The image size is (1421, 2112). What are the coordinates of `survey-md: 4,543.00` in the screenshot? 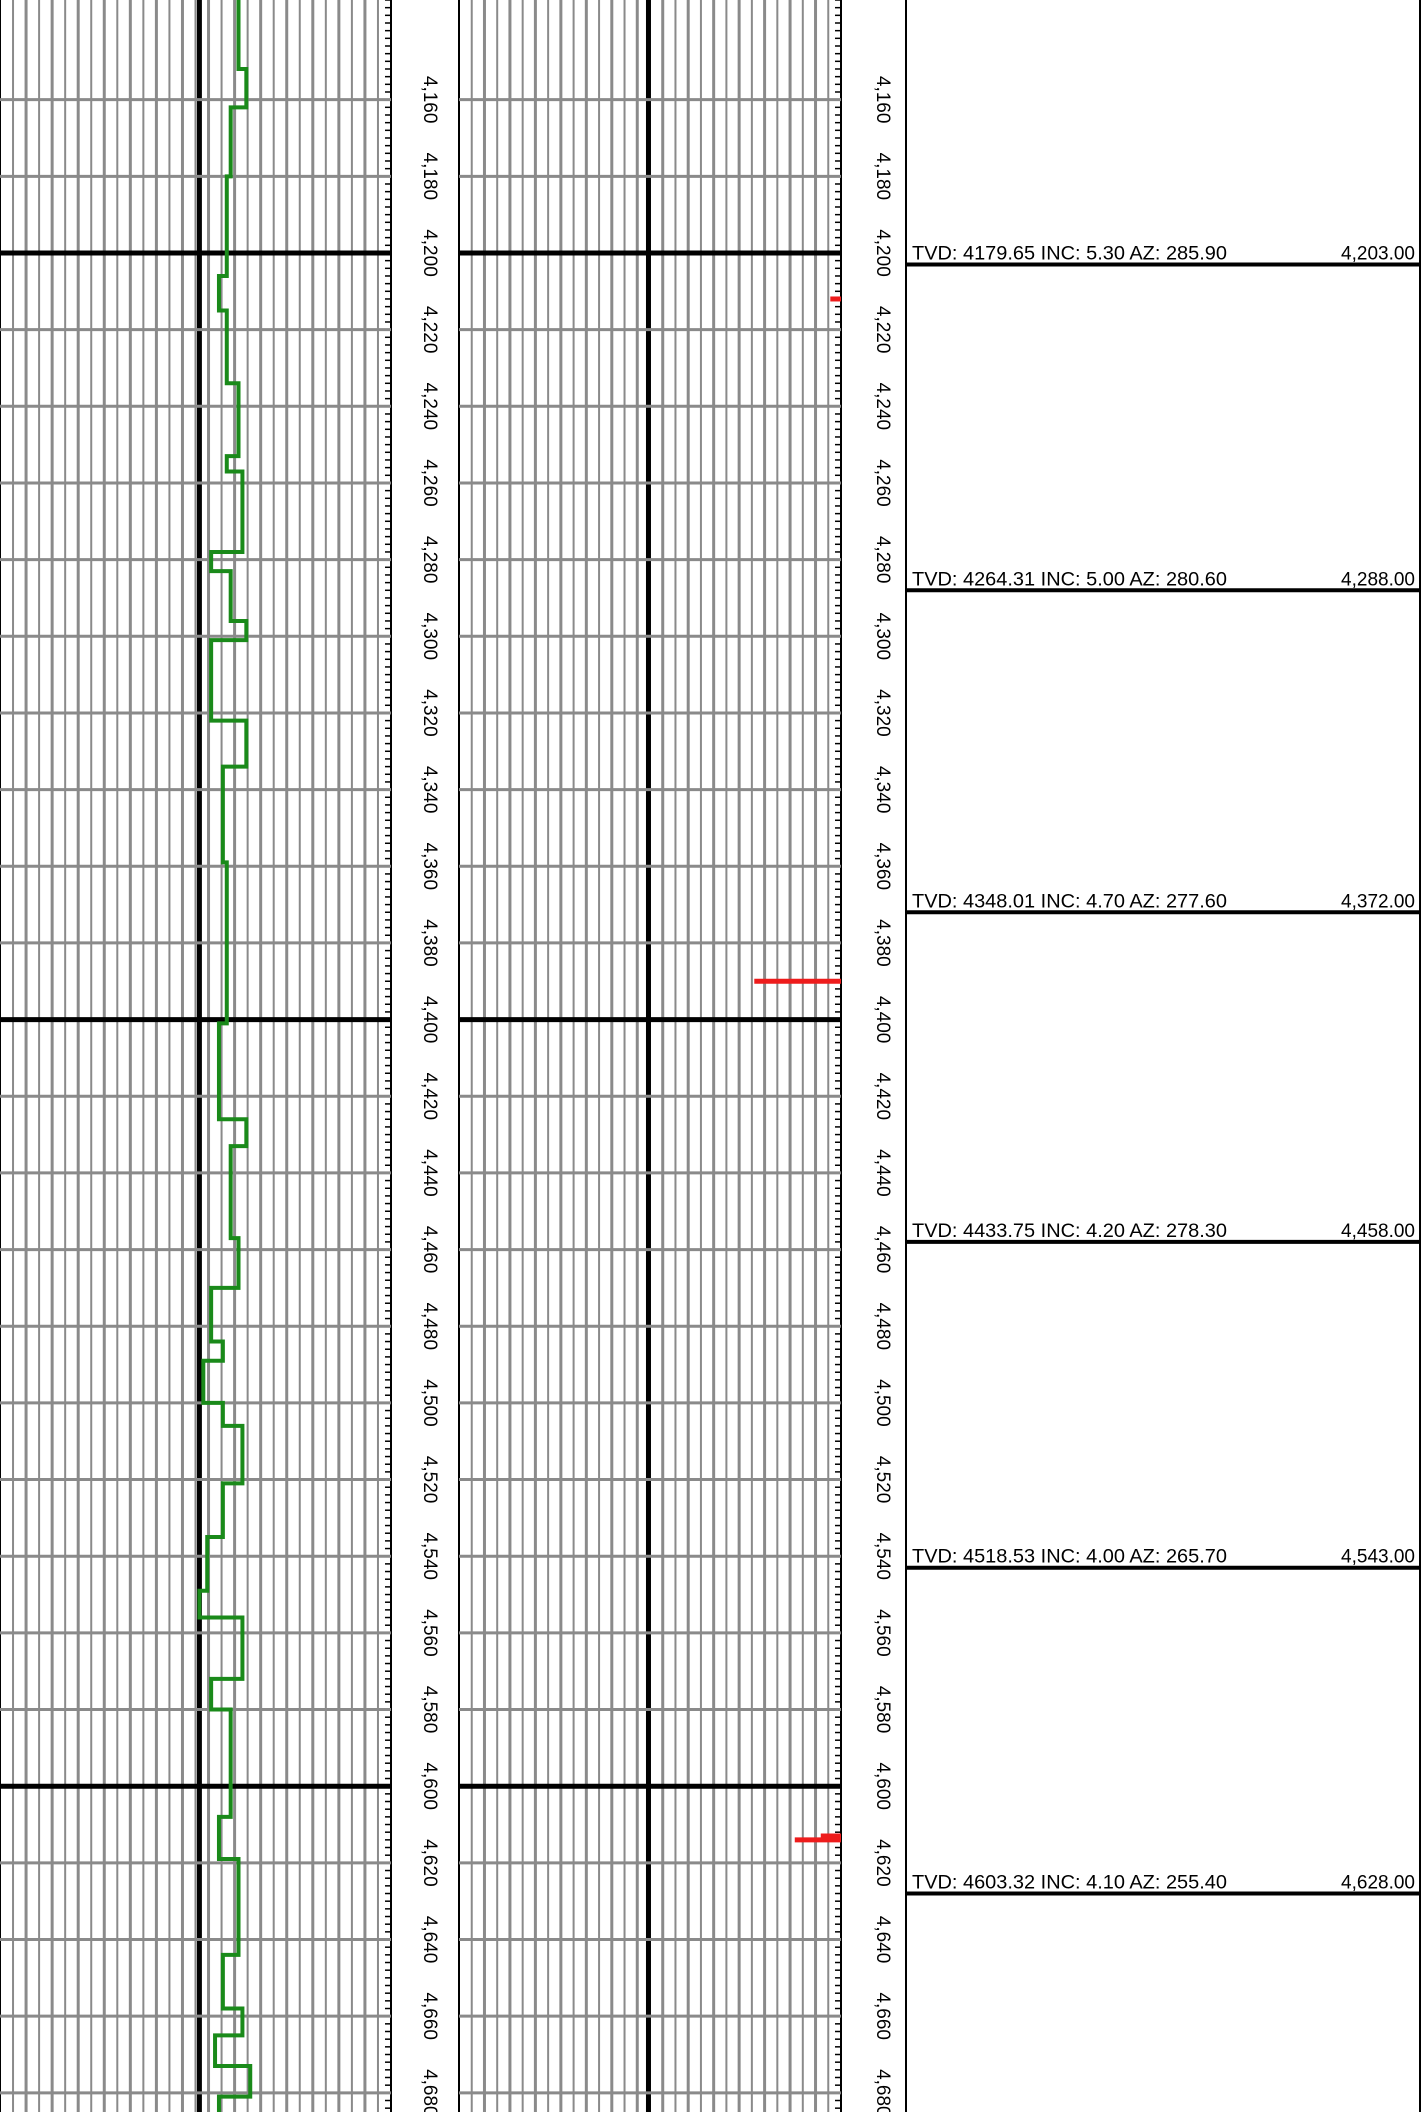 It's located at (1378, 1557).